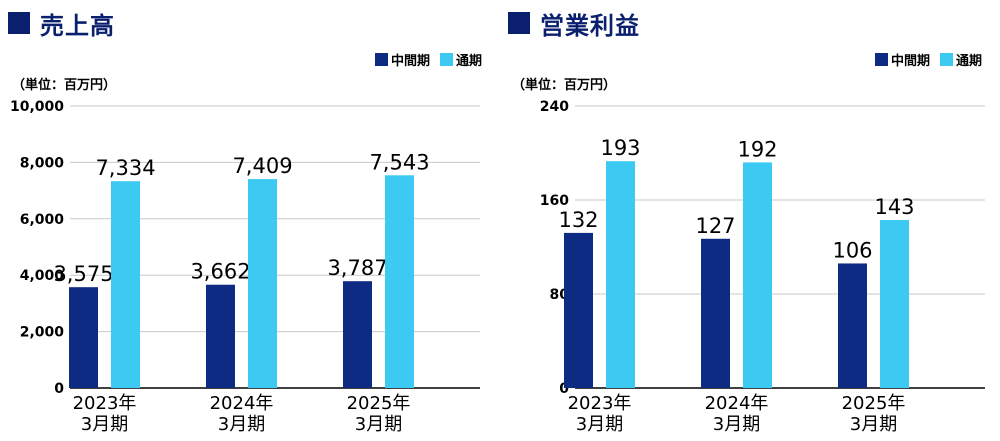 The image size is (1000, 441). Describe the element at coordinates (554, 201) in the screenshot. I see `y-tick-label: 160` at that location.